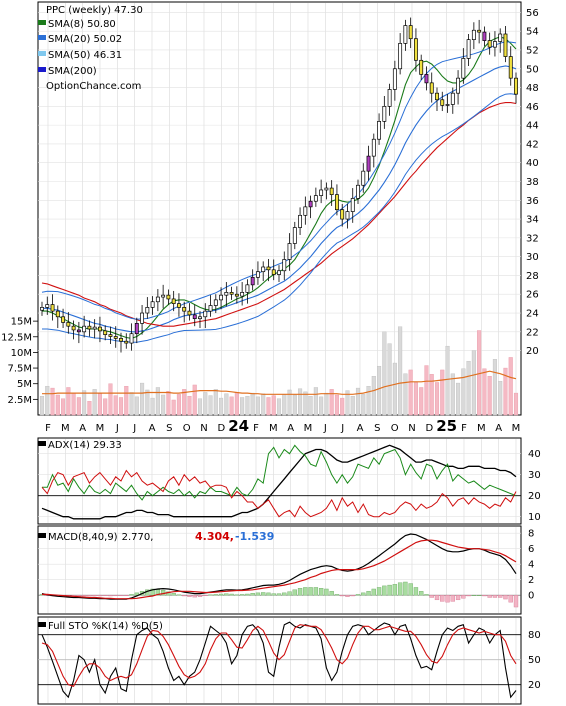  What do you see at coordinates (279, 493) in the screenshot?
I see `minus-di-line` at bounding box center [279, 493].